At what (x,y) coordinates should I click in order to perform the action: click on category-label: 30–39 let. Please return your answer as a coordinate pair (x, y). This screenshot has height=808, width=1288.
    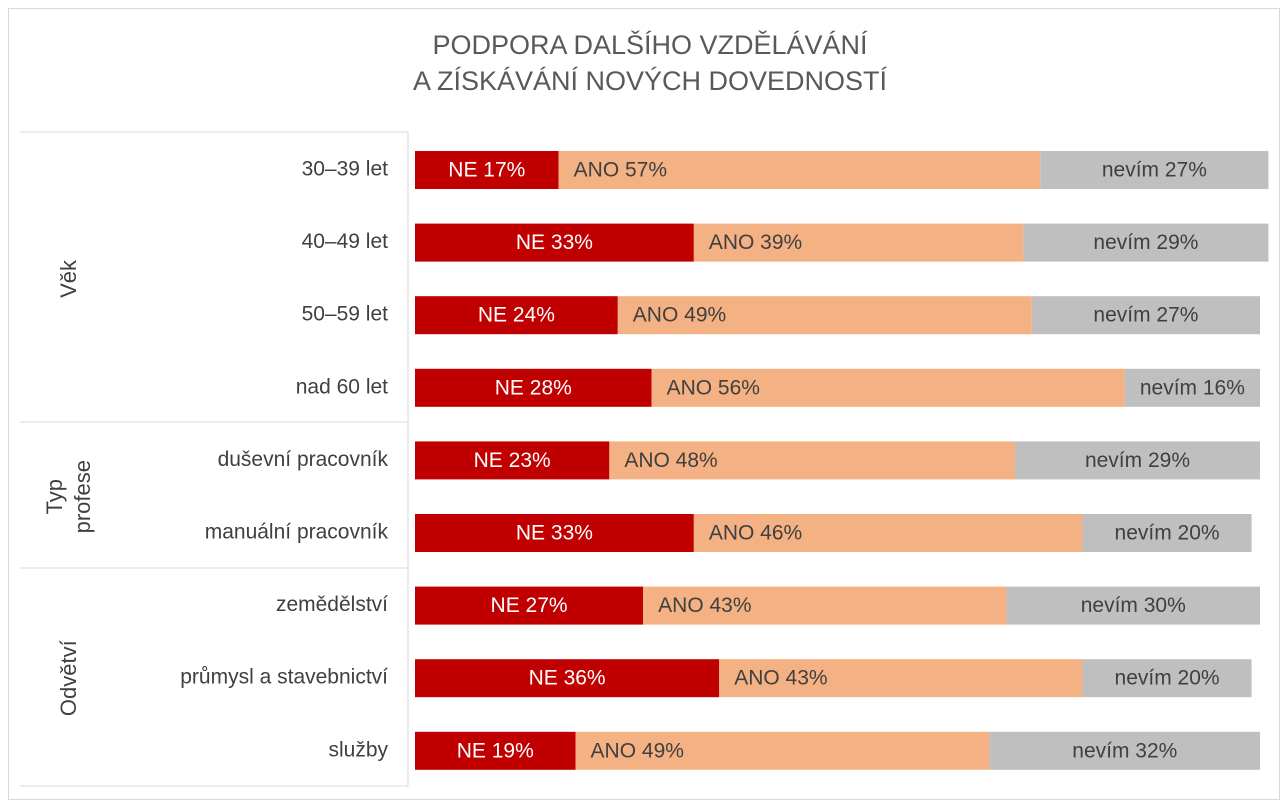
    Looking at the image, I should click on (345, 169).